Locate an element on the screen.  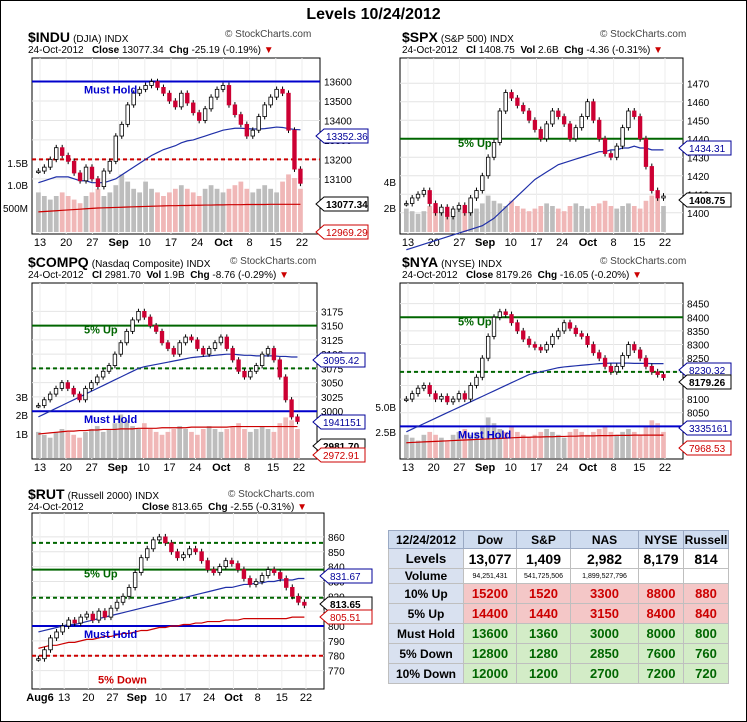
row-label: Levels is located at coordinates (426, 558).